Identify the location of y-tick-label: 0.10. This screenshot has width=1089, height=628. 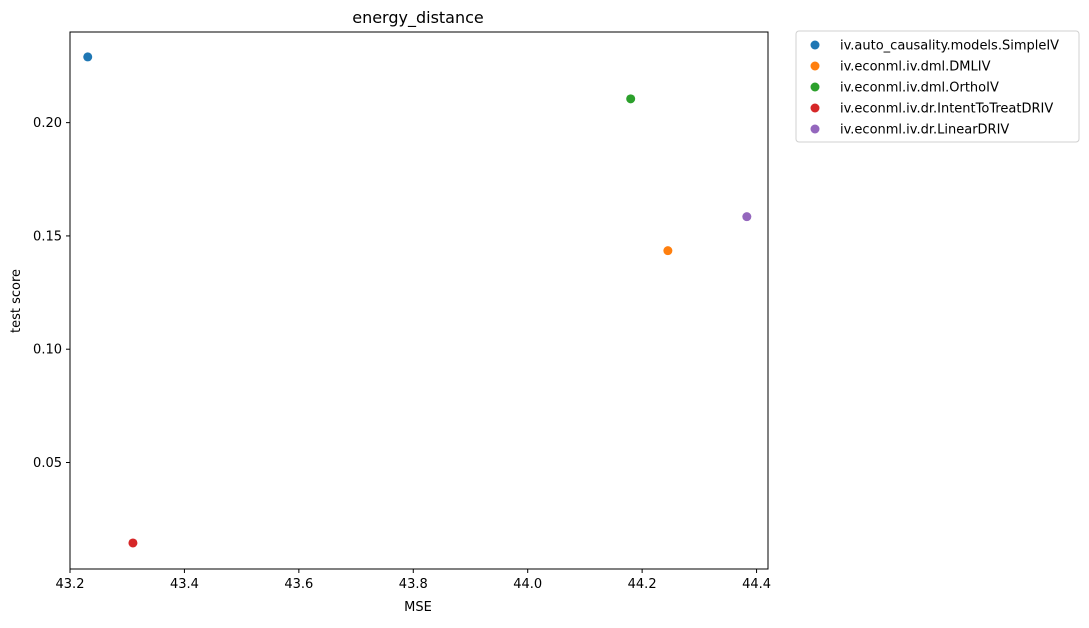
(47, 350).